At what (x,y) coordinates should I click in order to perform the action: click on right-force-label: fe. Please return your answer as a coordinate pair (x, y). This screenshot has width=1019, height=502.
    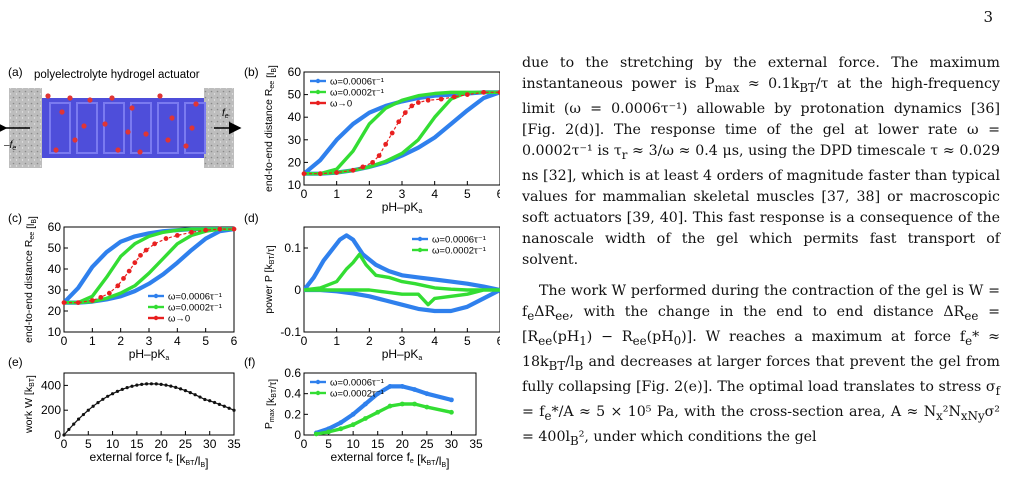
    Looking at the image, I should click on (225, 114).